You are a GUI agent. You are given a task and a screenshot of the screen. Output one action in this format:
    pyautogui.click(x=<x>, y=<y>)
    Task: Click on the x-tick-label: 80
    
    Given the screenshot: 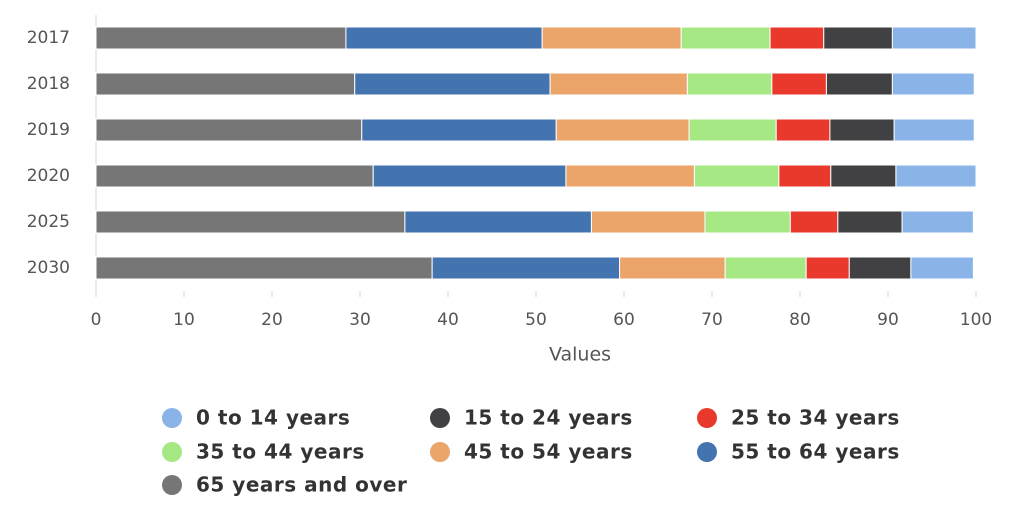 What is the action you would take?
    pyautogui.click(x=800, y=320)
    